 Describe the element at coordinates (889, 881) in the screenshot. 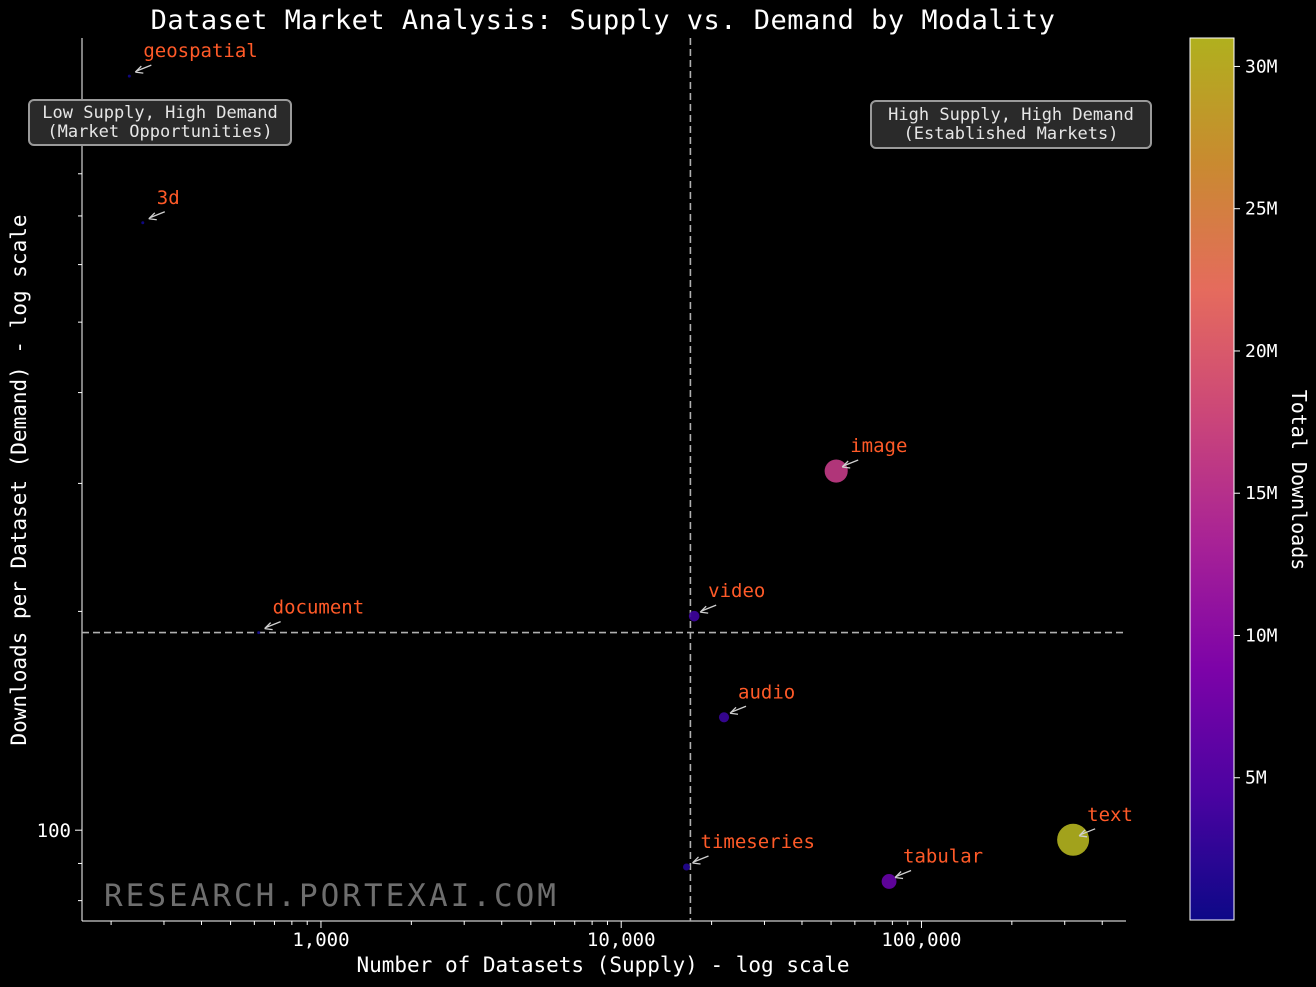

I see `point-tabular` at that location.